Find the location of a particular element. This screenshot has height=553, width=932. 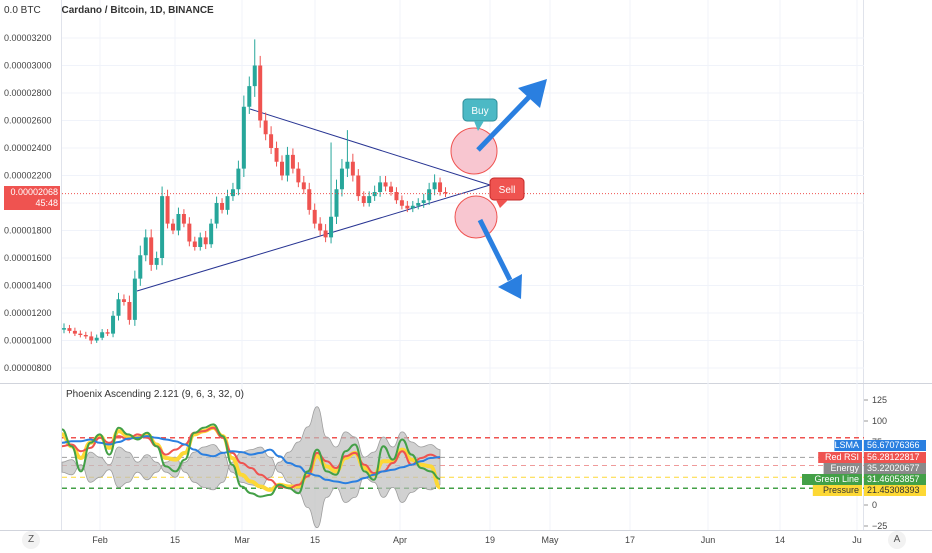

legend-name: Pressure is located at coordinates (841, 490).